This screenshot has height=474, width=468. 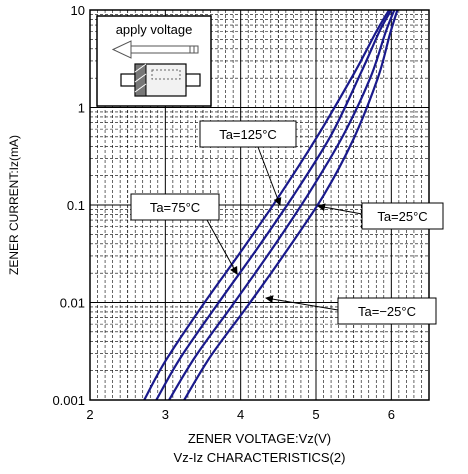 I want to click on leader-ta75, so click(x=222, y=247).